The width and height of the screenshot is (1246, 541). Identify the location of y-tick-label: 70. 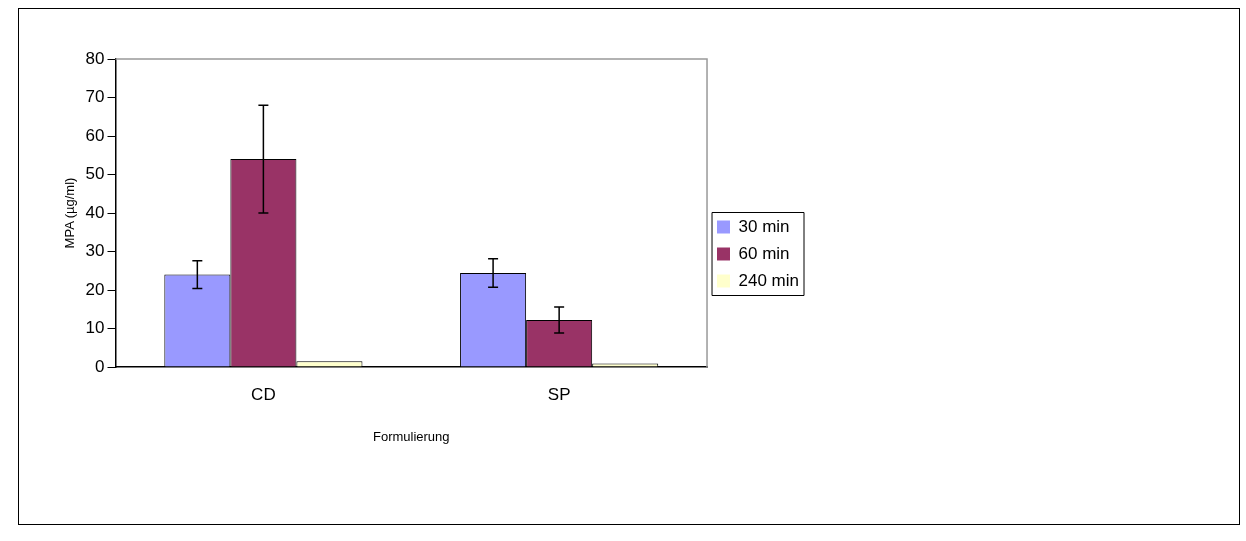
(95, 97).